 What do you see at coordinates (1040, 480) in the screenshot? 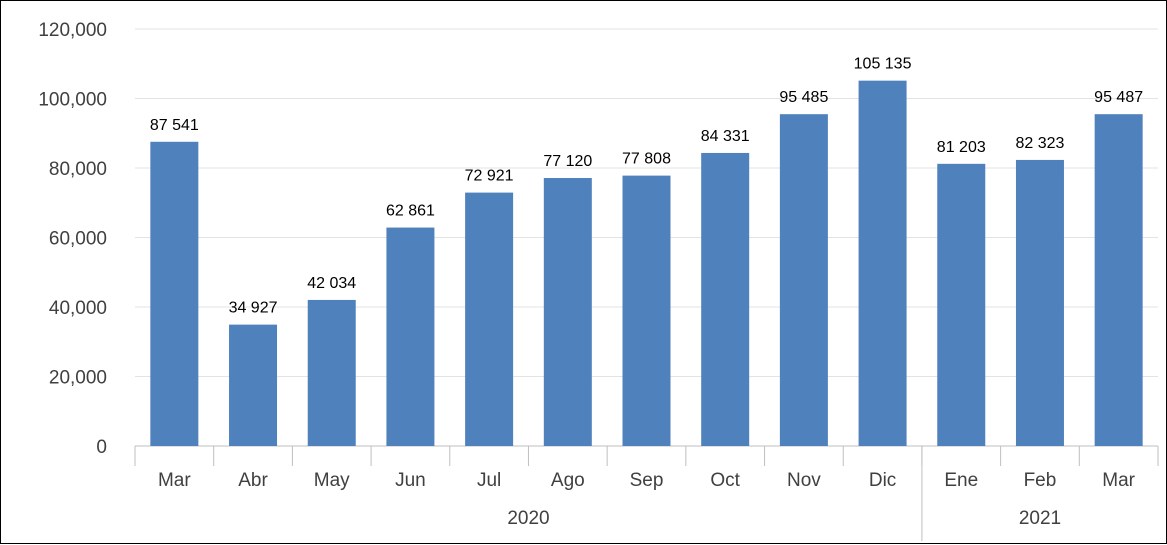
I see `x-tick-label: Feb` at bounding box center [1040, 480].